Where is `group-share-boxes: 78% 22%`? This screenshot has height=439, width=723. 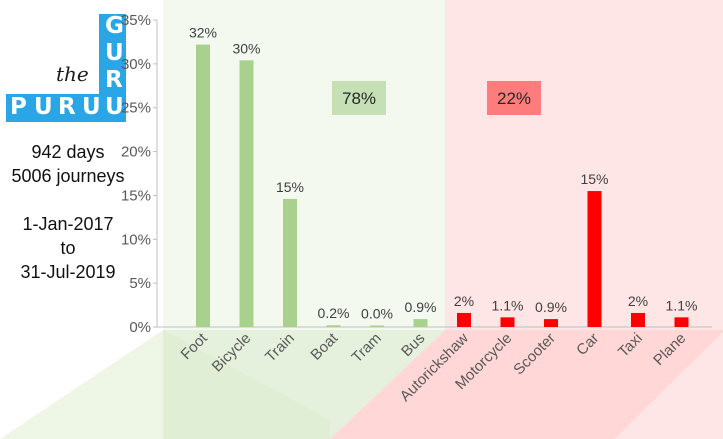
group-share-boxes: 78% 22% is located at coordinates (436, 98).